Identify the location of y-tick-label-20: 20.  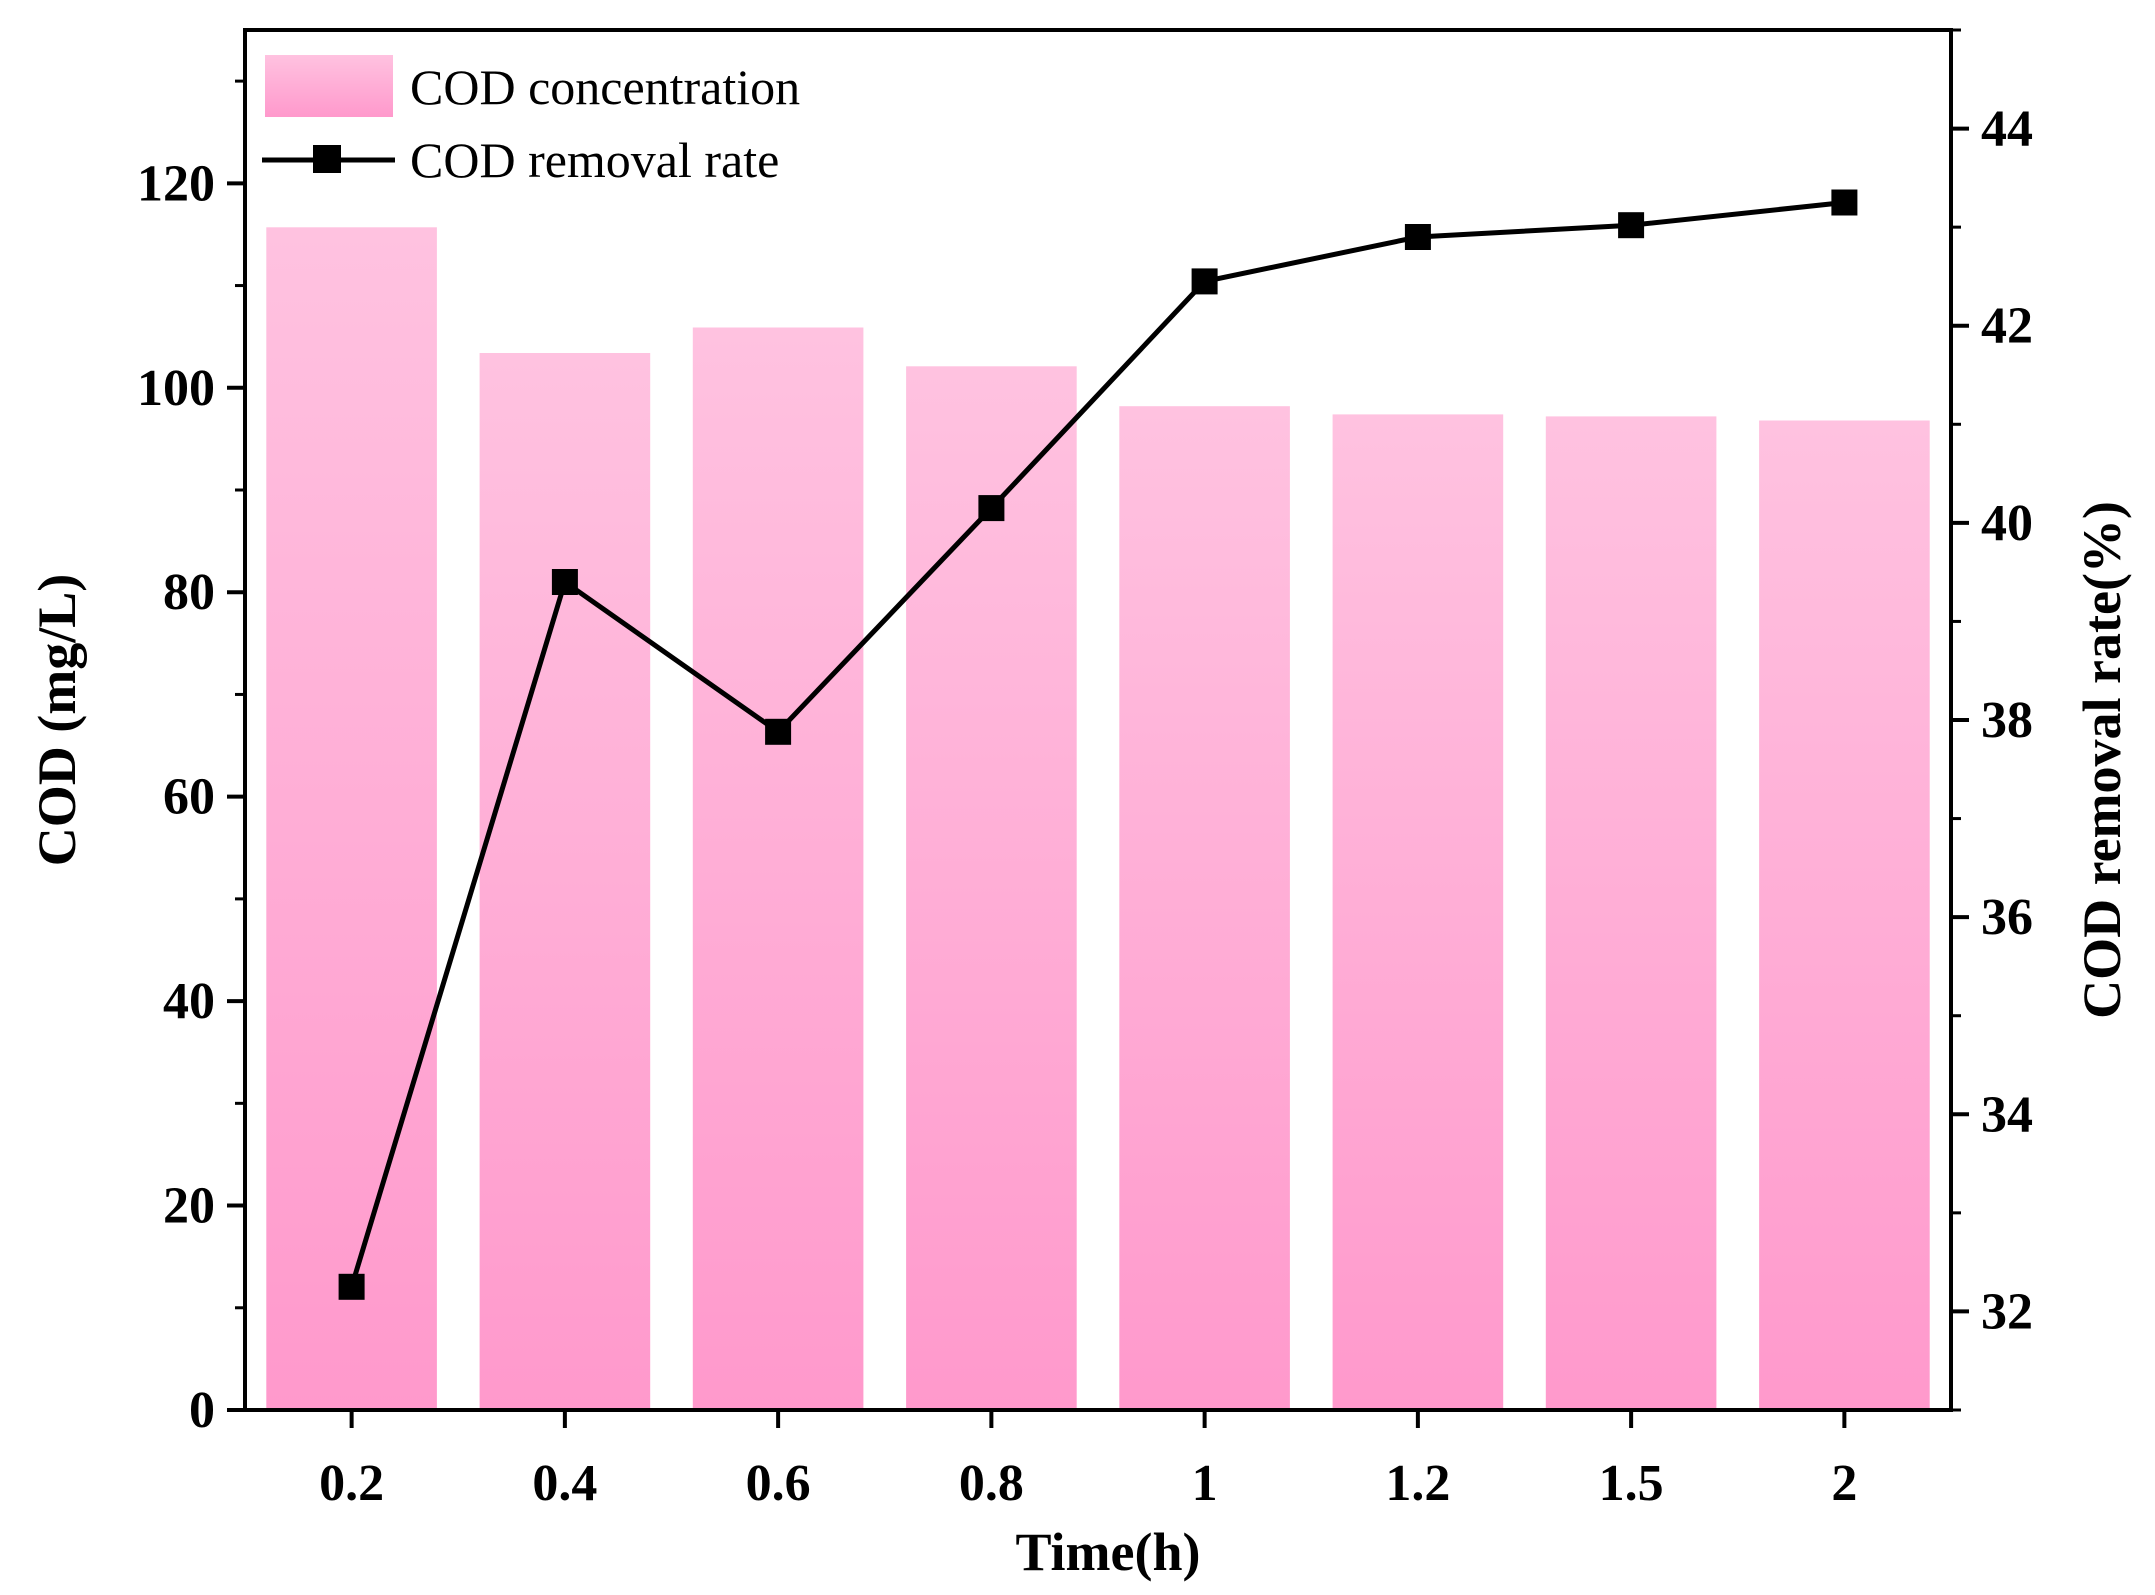
(189, 1206).